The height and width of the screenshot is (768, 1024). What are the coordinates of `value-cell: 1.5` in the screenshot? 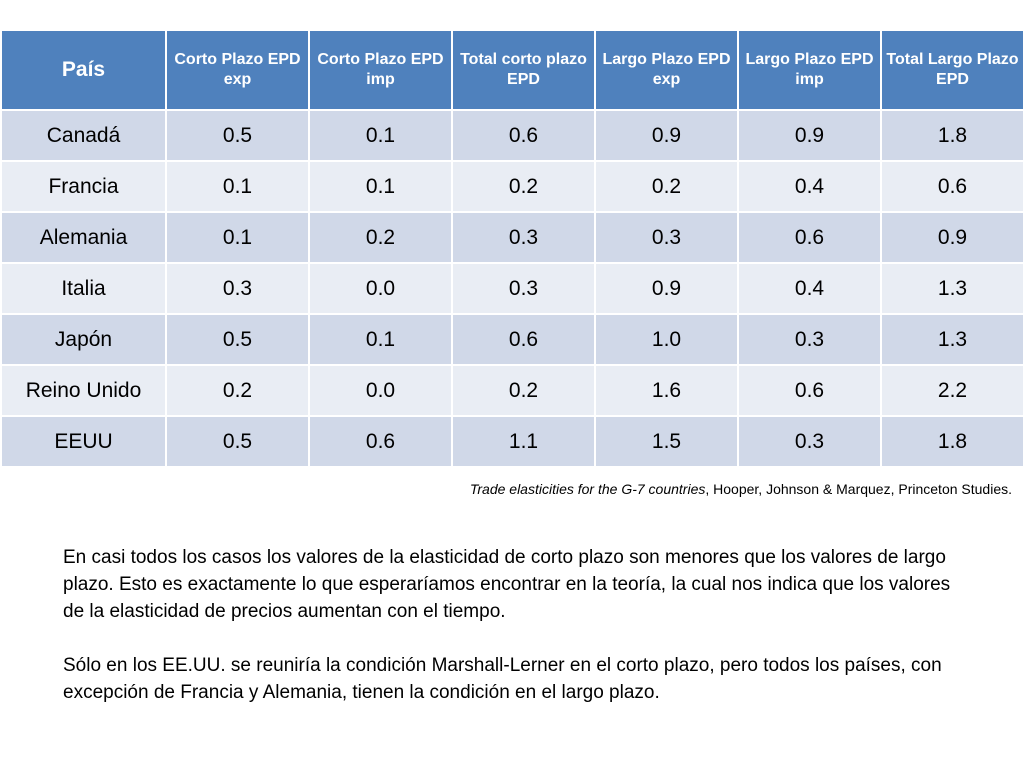 It's located at (666, 441).